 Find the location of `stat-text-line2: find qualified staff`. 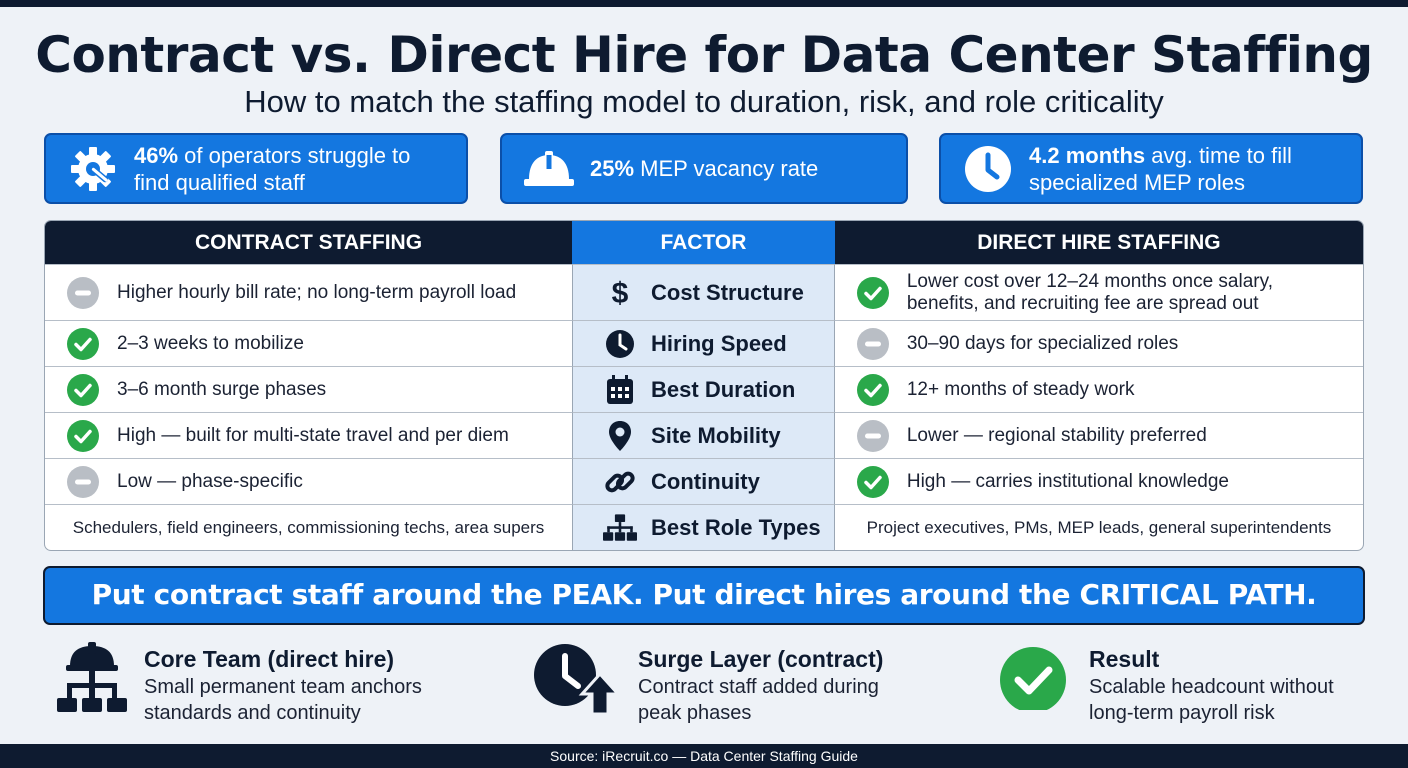

stat-text-line2: find qualified staff is located at coordinates (219, 182).